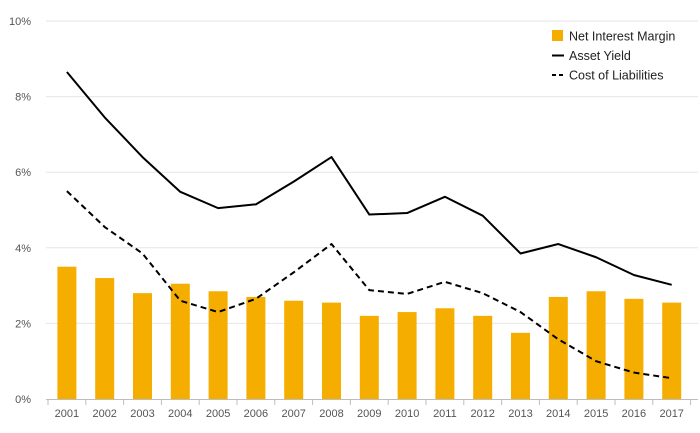  I want to click on legend-label: Cost of Liabilities, so click(616, 76).